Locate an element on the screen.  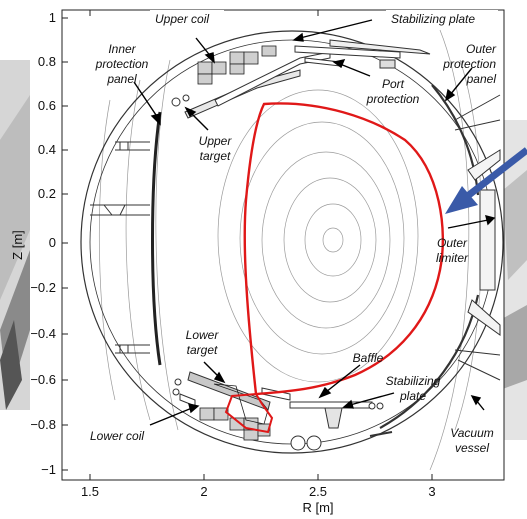
label-upper-coil: Upper coil is located at coordinates (182, 19).